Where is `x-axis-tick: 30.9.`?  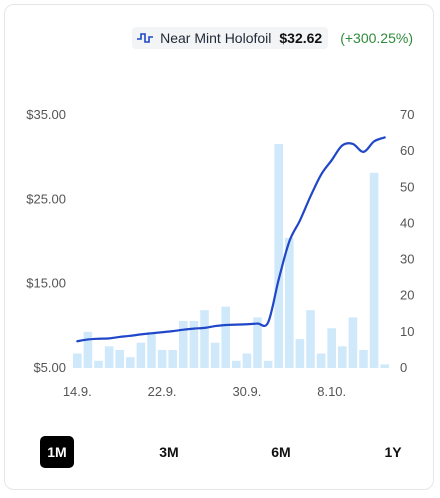
x-axis-tick: 30.9. is located at coordinates (246, 391).